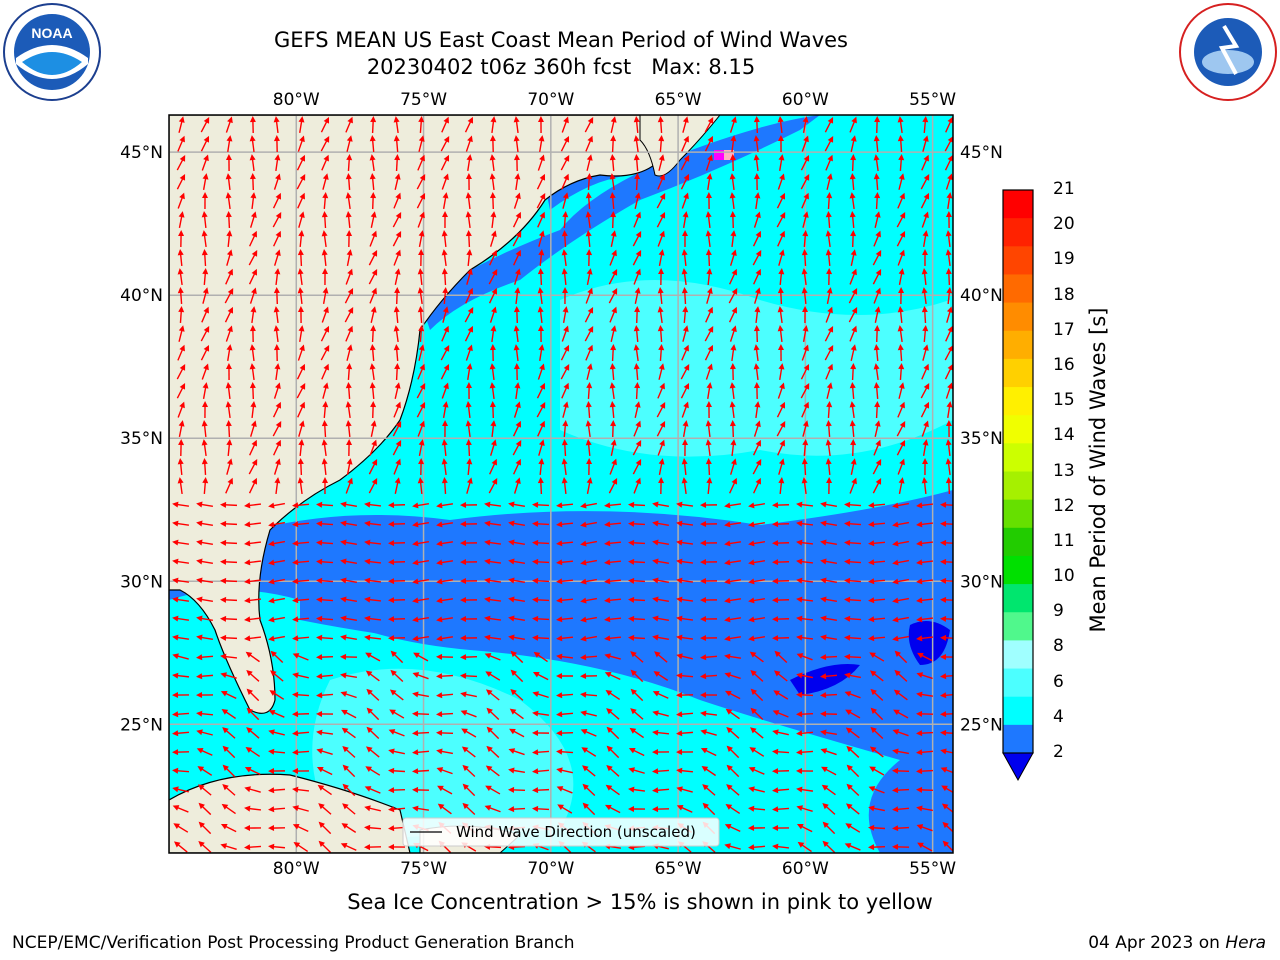  I want to click on lat-tick-label: 35°N, so click(981, 439).